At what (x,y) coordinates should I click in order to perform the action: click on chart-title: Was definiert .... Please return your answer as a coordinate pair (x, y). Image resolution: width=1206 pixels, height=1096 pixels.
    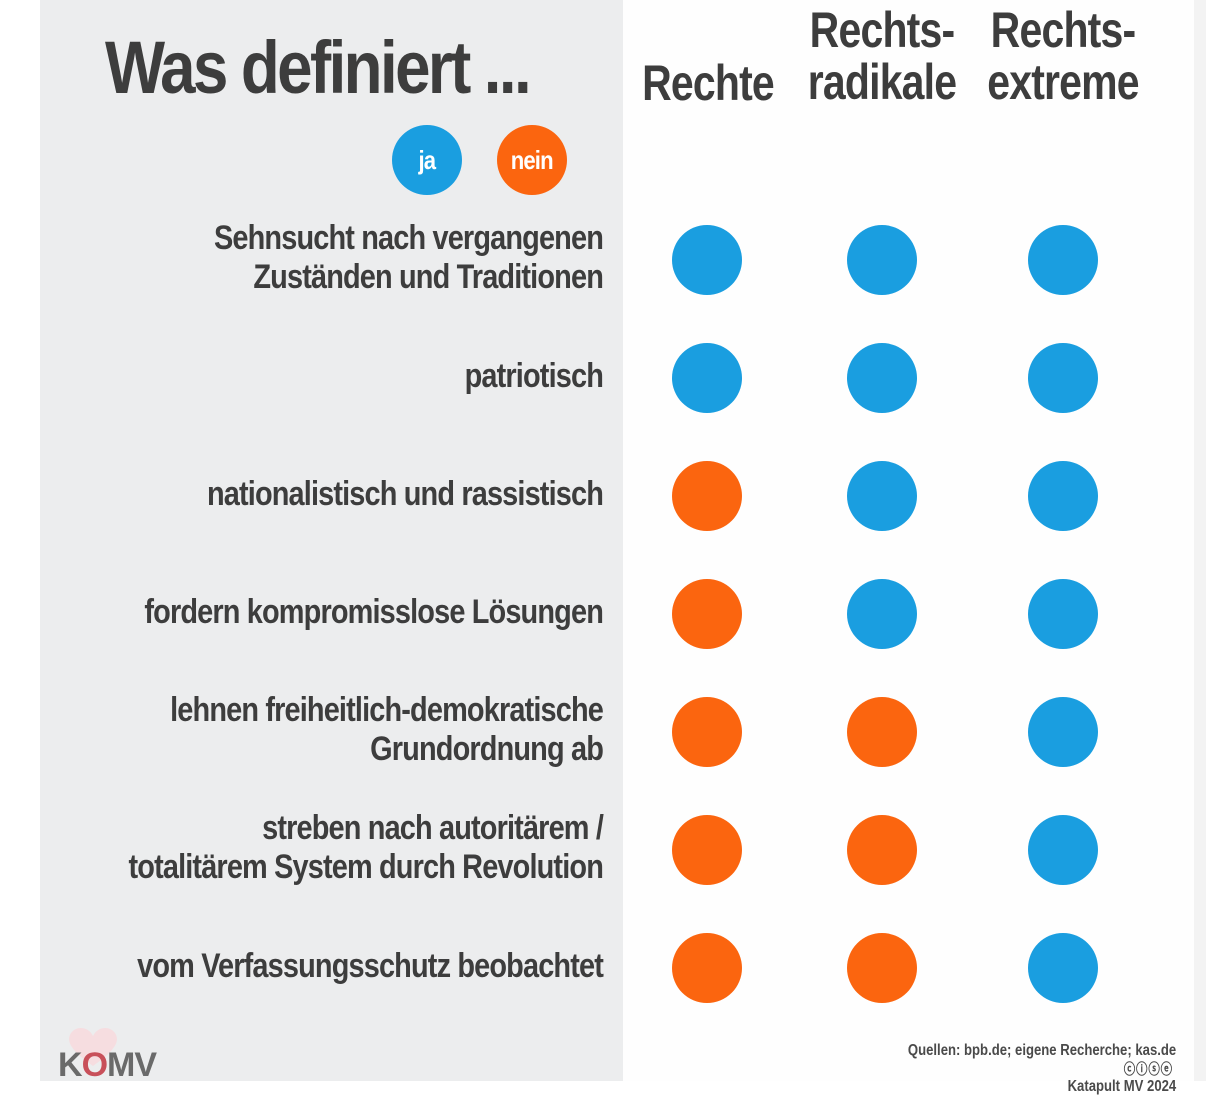
    Looking at the image, I should click on (318, 67).